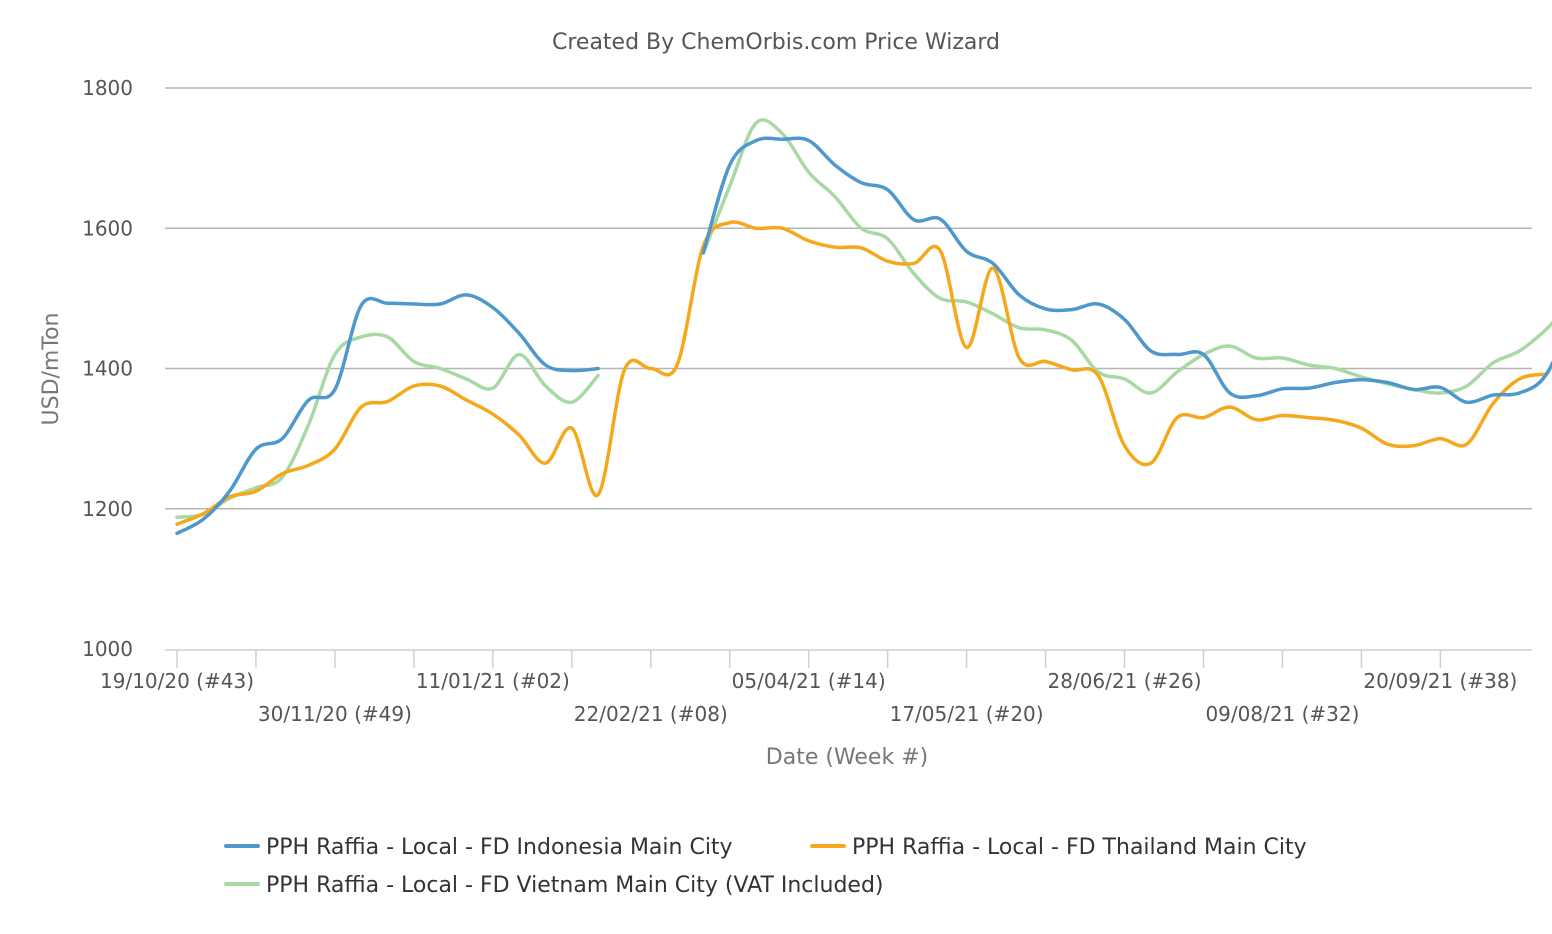 This screenshot has height=934, width=1552. Describe the element at coordinates (1282, 714) in the screenshot. I see `x-tick-label: 09/08/21 (#32)` at that location.